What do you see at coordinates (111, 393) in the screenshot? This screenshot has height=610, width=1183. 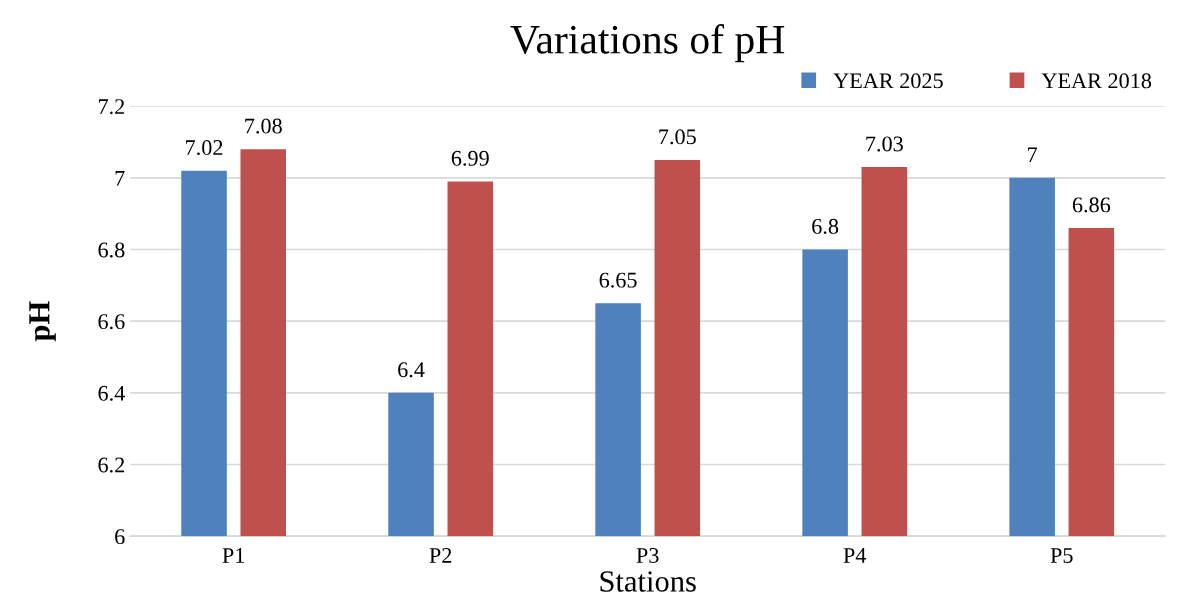 I see `y-tick-label: 6.4` at bounding box center [111, 393].